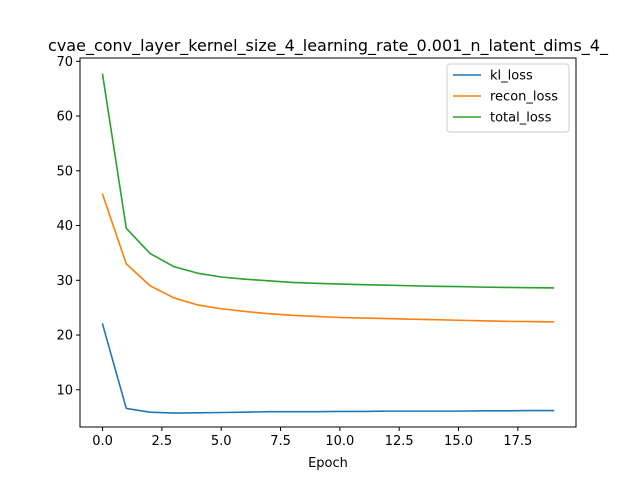 The width and height of the screenshot is (640, 480). I want to click on y-tick-label: 10, so click(64, 390).